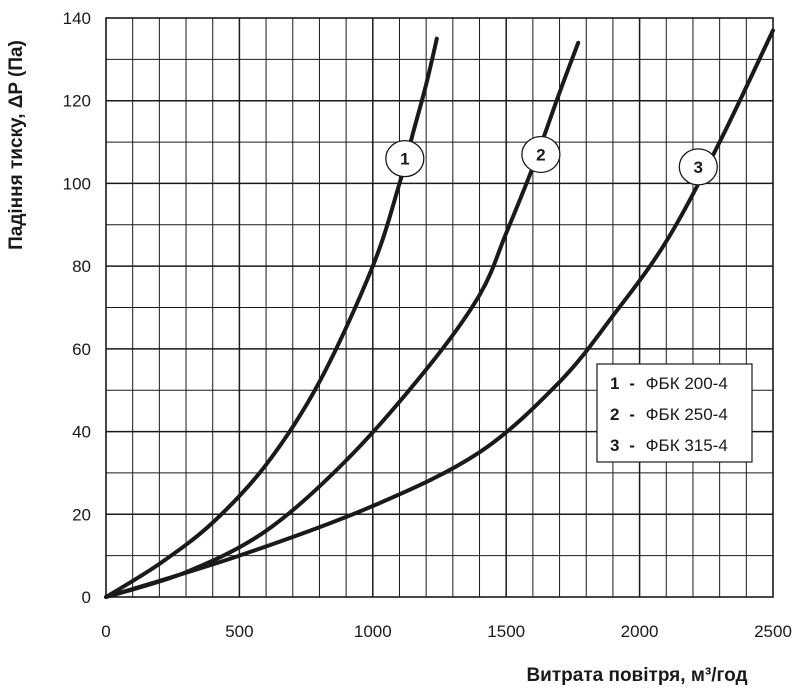  I want to click on legend-box, so click(674, 413).